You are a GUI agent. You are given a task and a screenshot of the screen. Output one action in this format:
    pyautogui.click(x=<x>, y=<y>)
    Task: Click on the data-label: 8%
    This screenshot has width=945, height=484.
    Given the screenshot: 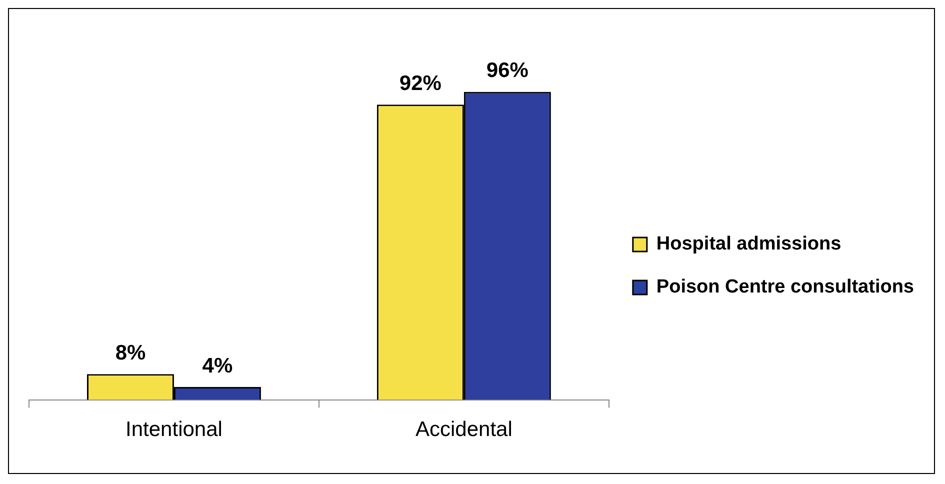 What is the action you would take?
    pyautogui.click(x=130, y=352)
    